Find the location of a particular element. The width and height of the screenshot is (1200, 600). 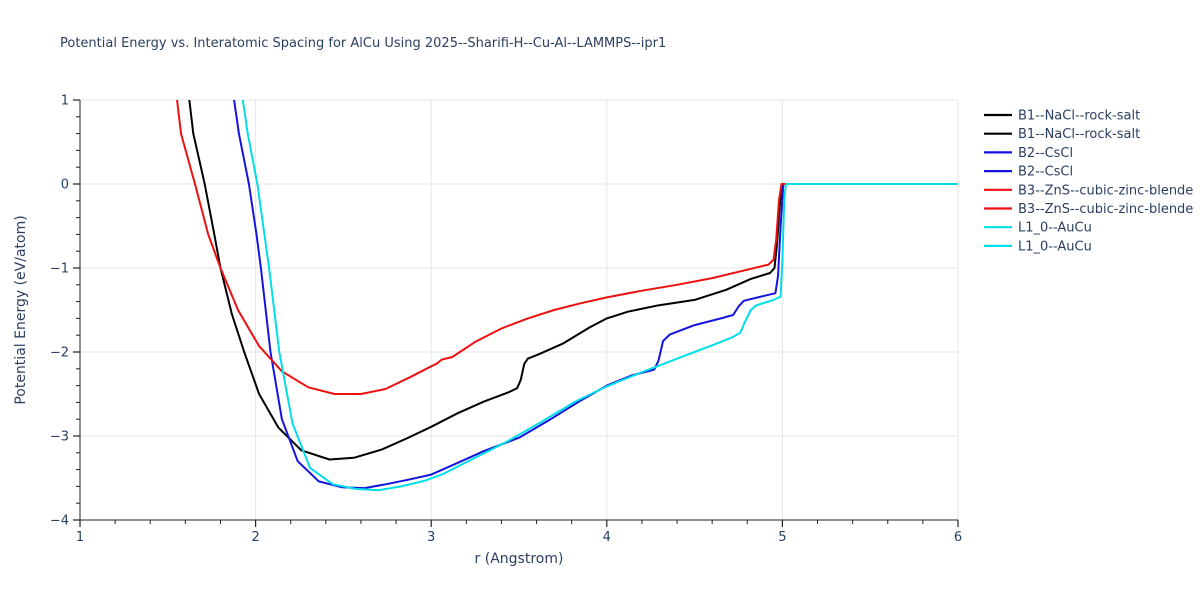

y-tick-label: −1 is located at coordinates (59, 269).